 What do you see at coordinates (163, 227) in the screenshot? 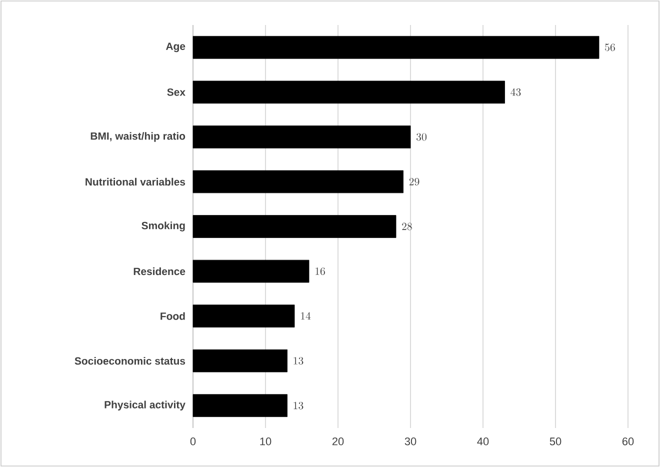
I see `y-tick-label: Smoking` at bounding box center [163, 227].